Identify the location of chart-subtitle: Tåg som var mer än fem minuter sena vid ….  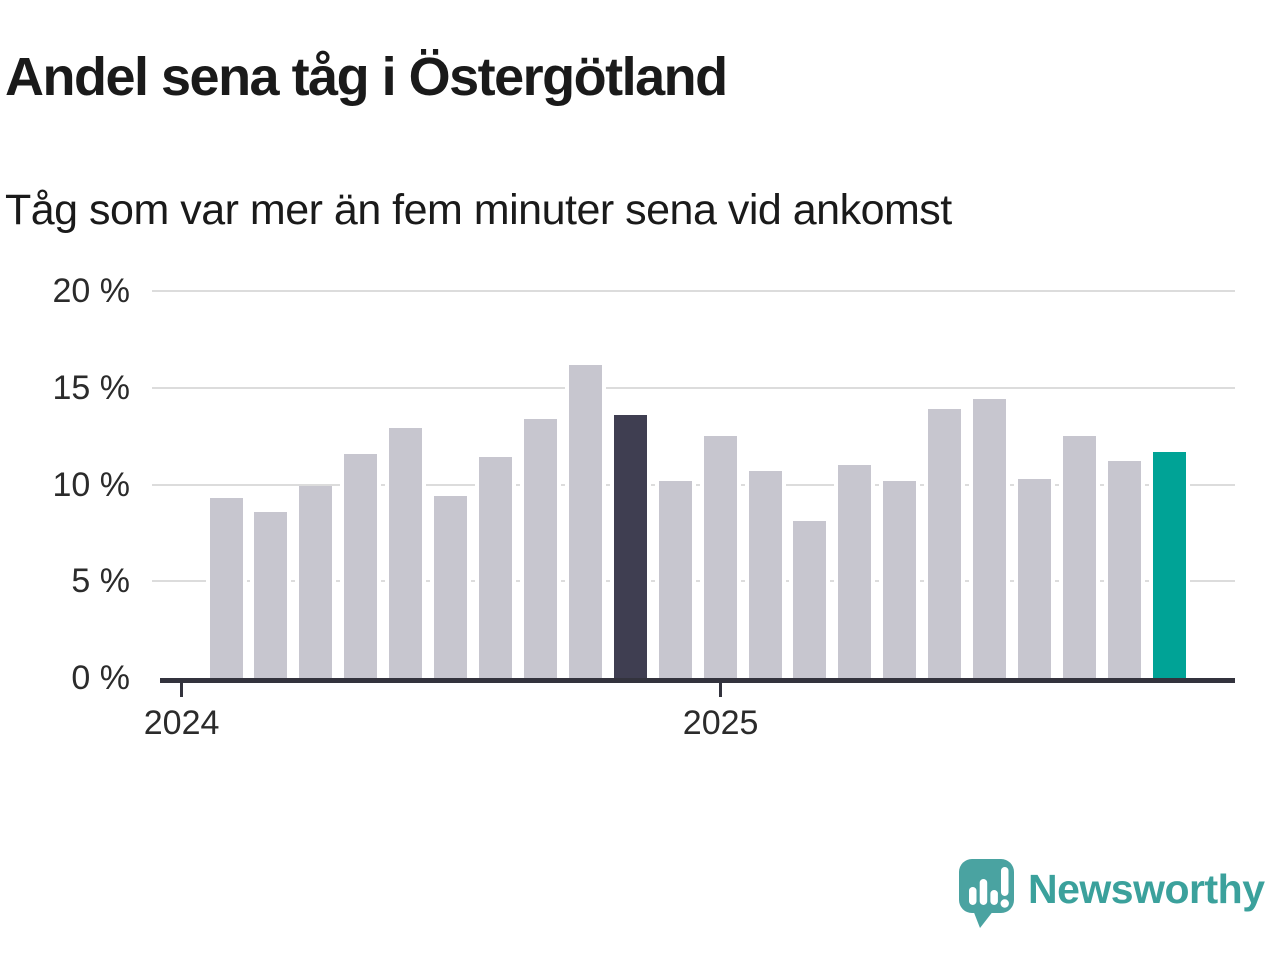
(478, 210).